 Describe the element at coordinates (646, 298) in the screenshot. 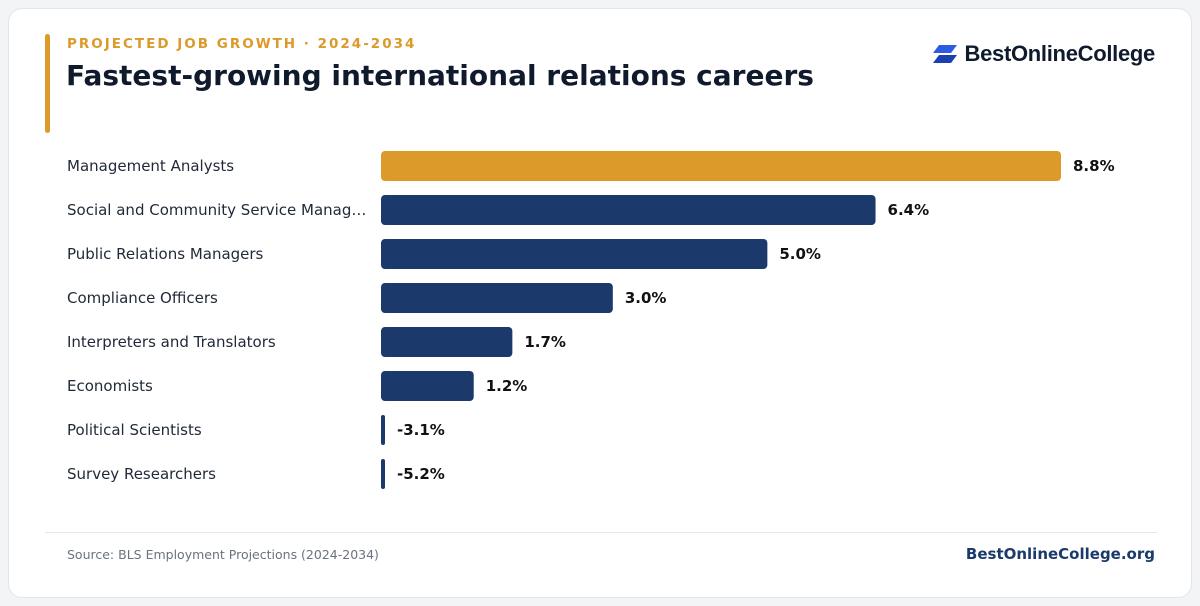

I see `value-label: 3.0%` at that location.